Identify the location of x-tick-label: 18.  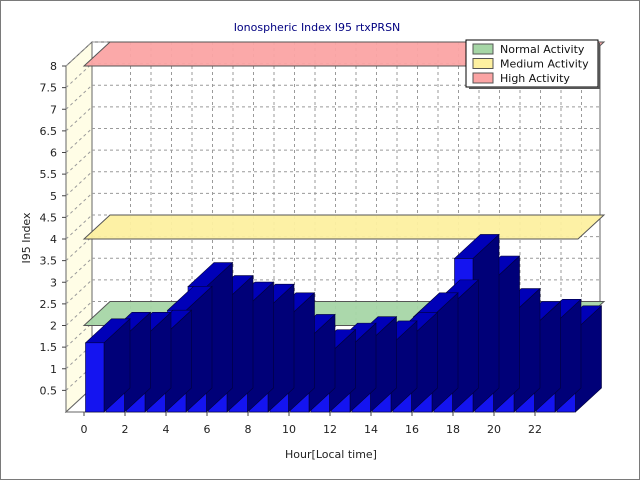
(453, 429).